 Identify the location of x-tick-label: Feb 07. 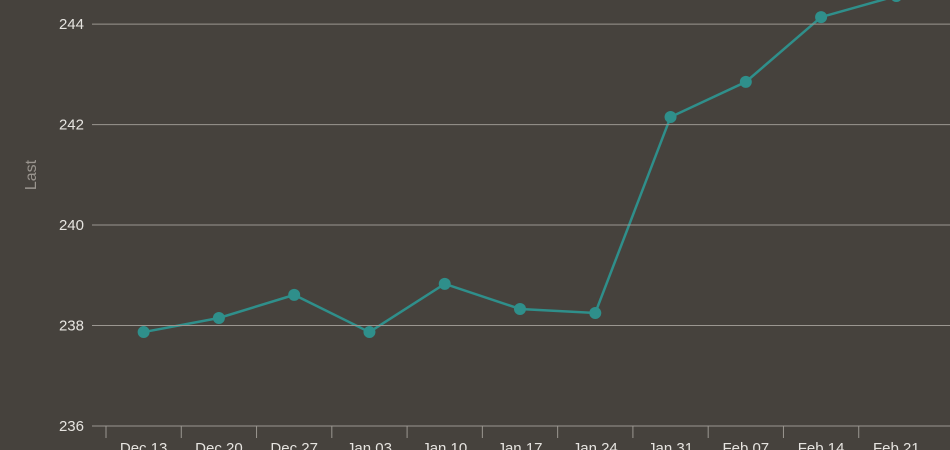
(745, 445).